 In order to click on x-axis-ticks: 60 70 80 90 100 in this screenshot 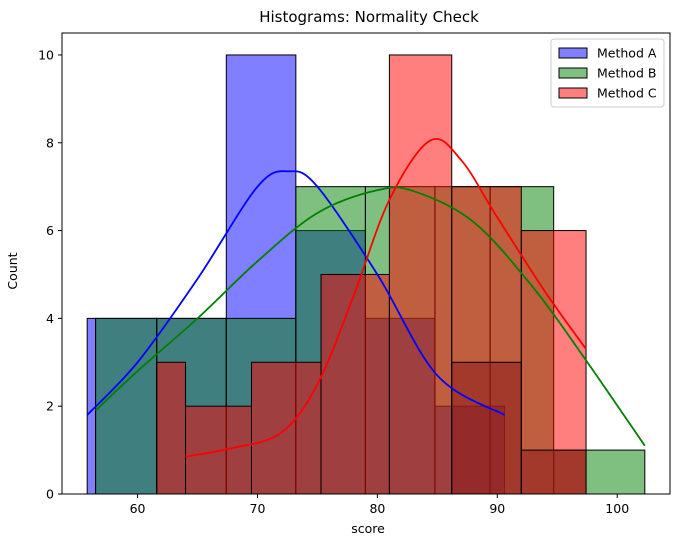, I will do `click(379, 505)`.